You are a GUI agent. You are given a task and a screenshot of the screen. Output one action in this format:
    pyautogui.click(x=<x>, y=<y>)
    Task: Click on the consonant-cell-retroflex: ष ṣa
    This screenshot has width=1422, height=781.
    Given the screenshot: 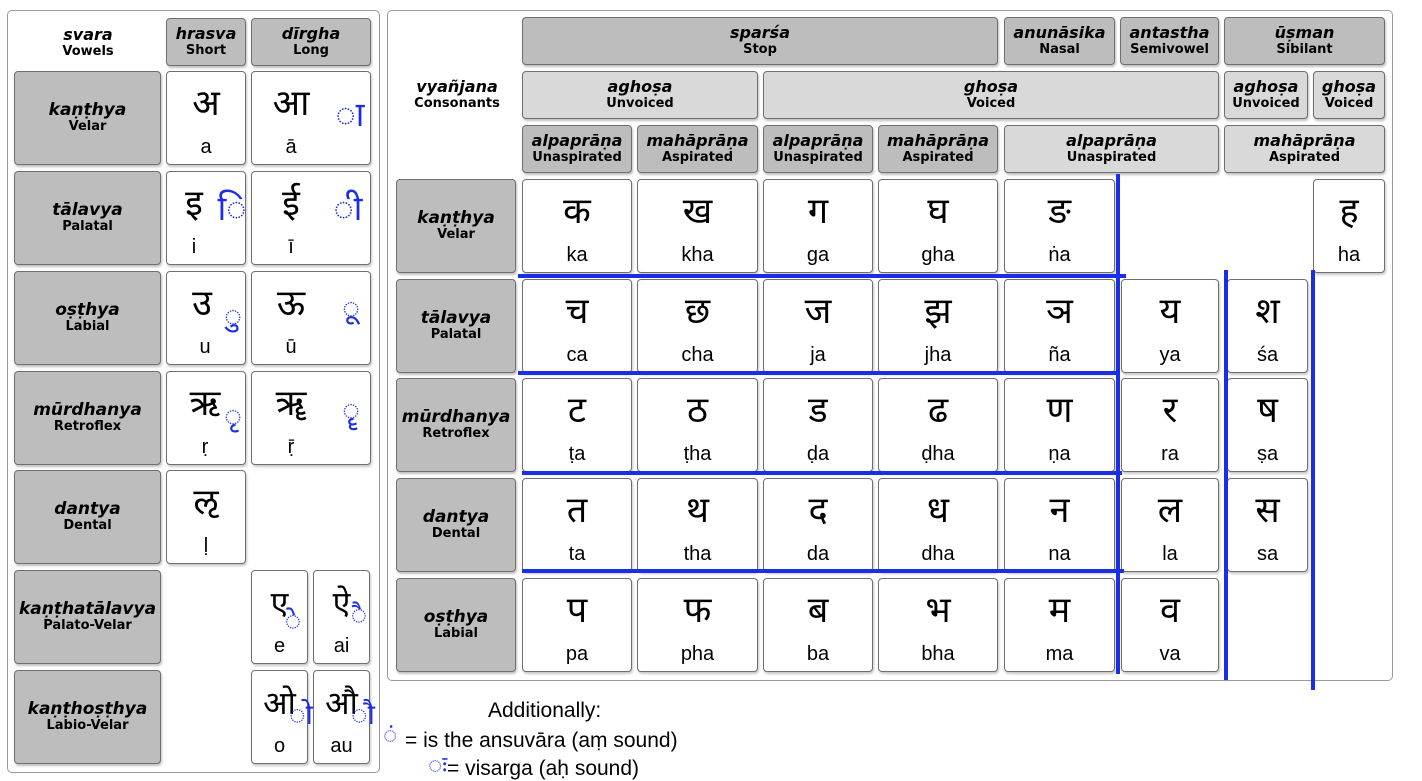 What is the action you would take?
    pyautogui.click(x=1267, y=425)
    